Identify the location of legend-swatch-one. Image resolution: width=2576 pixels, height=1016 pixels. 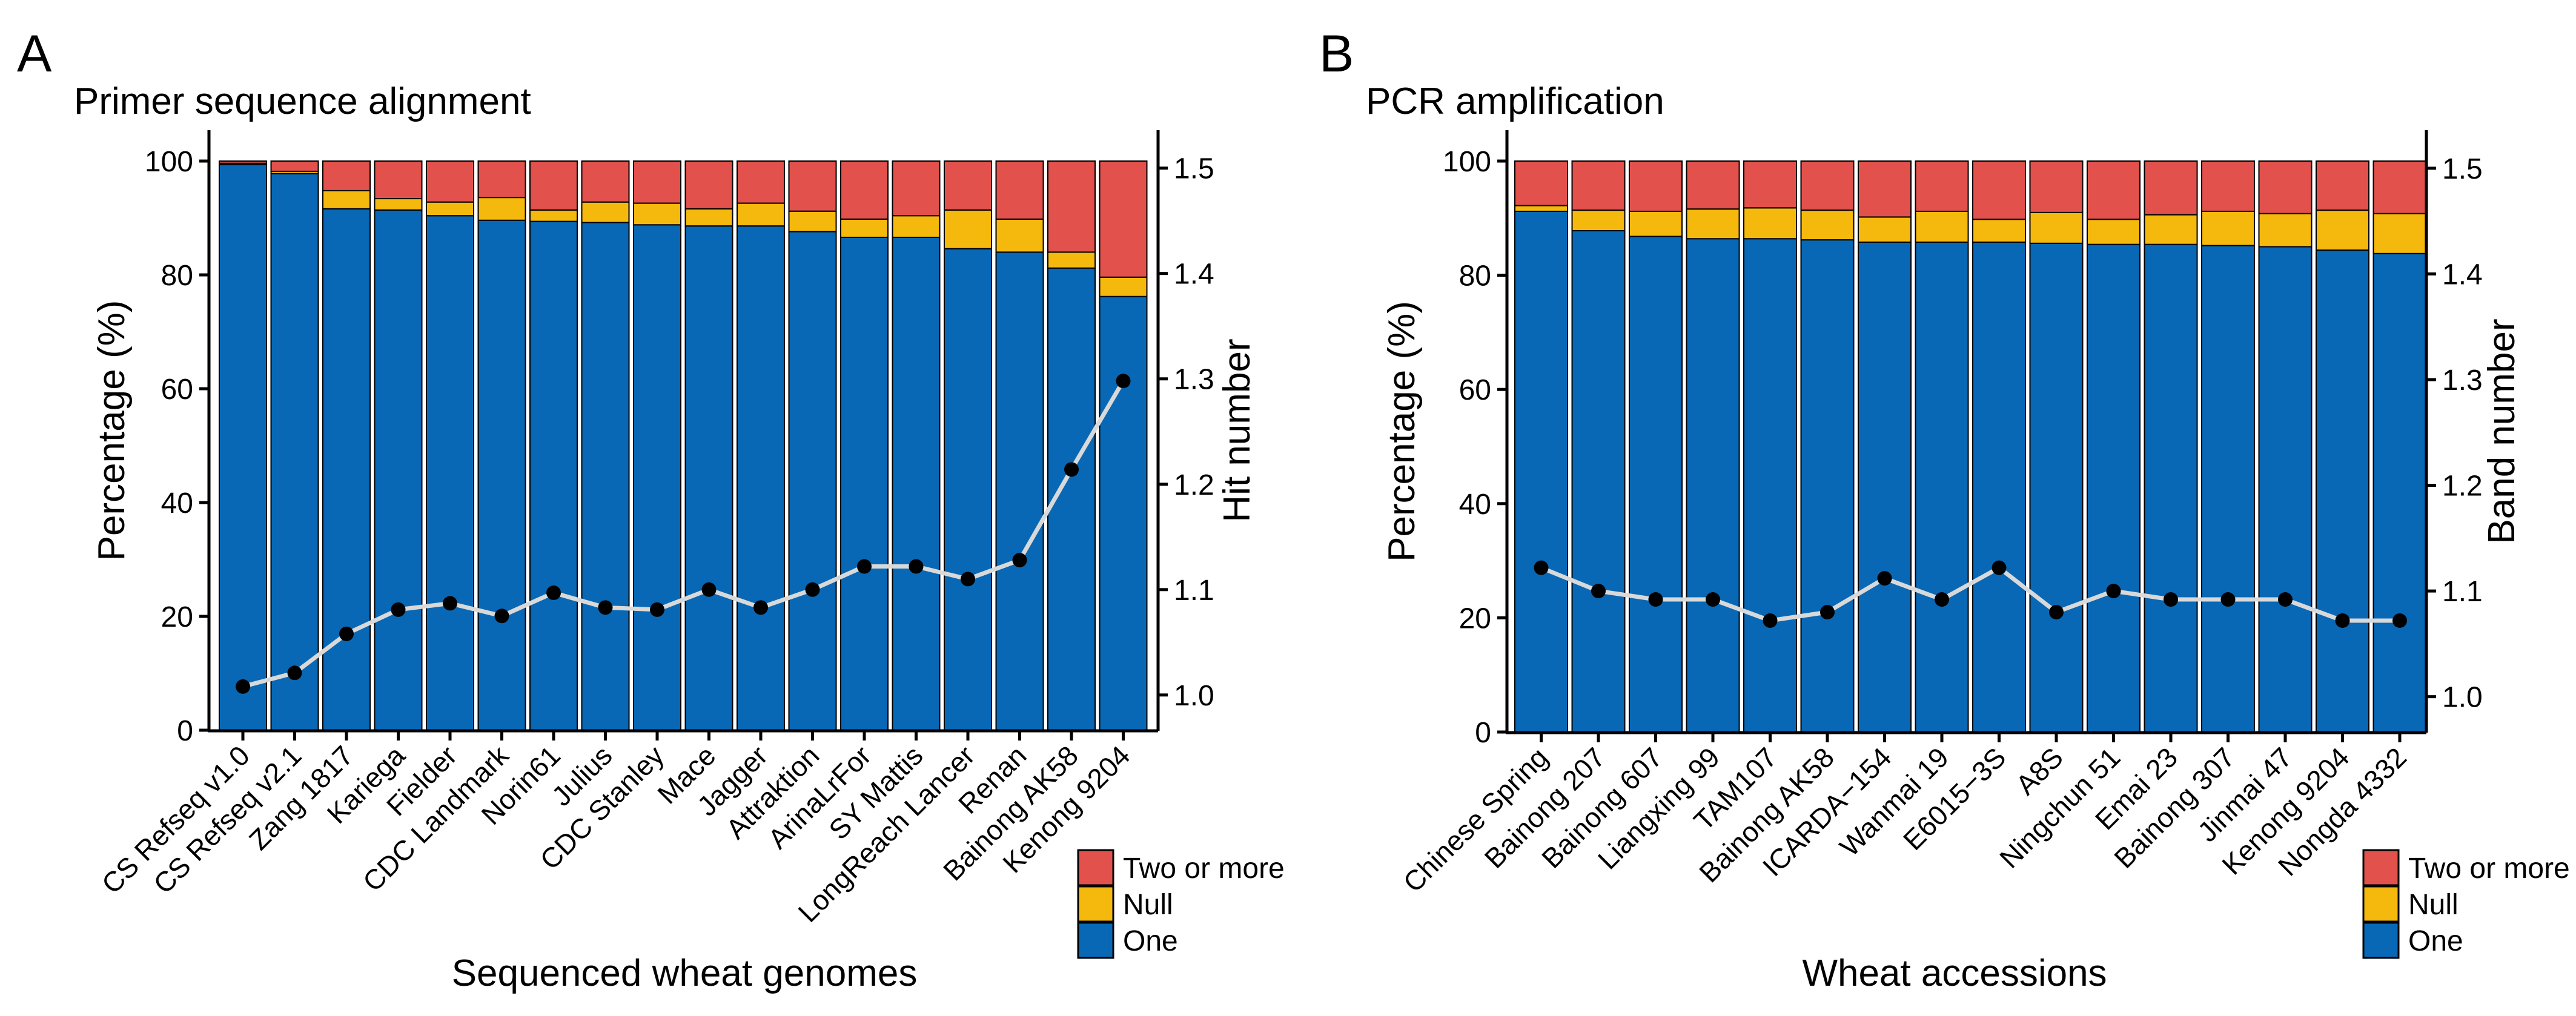
(2381, 940).